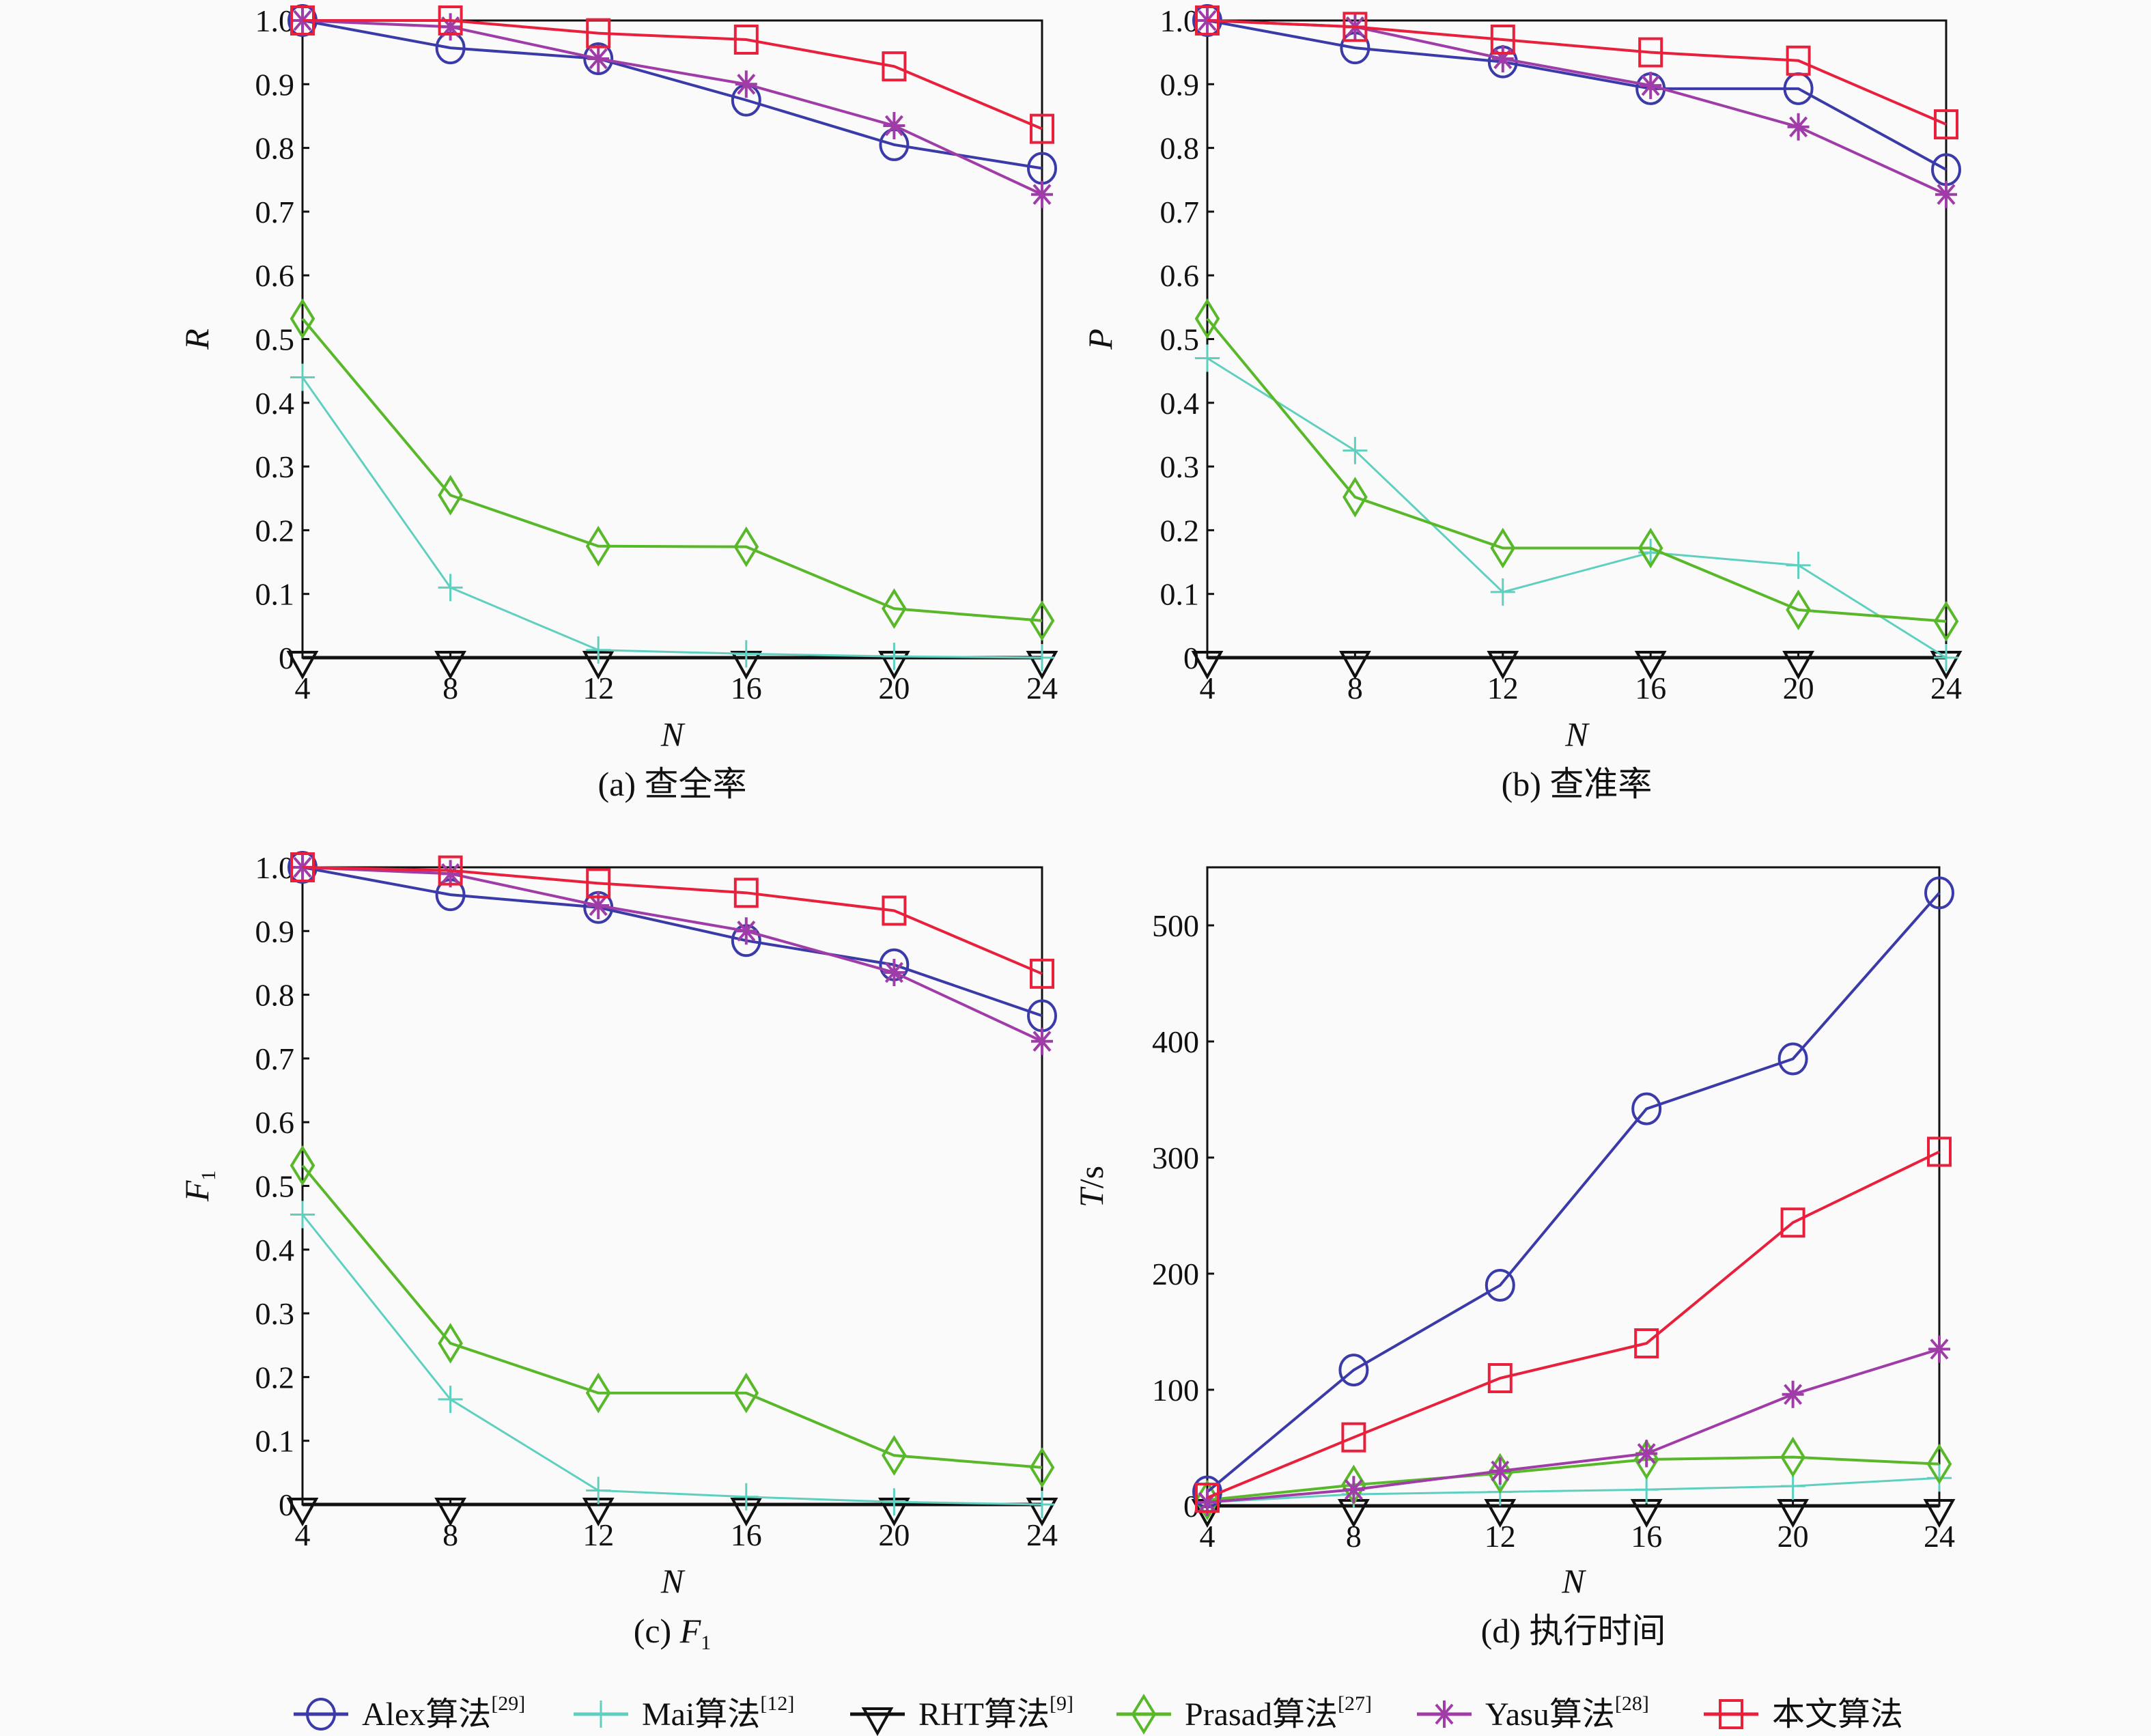 The height and width of the screenshot is (1736, 2151). Describe the element at coordinates (961, 1714) in the screenshot. I see `legend-item-rht: RHT算法[9]` at that location.